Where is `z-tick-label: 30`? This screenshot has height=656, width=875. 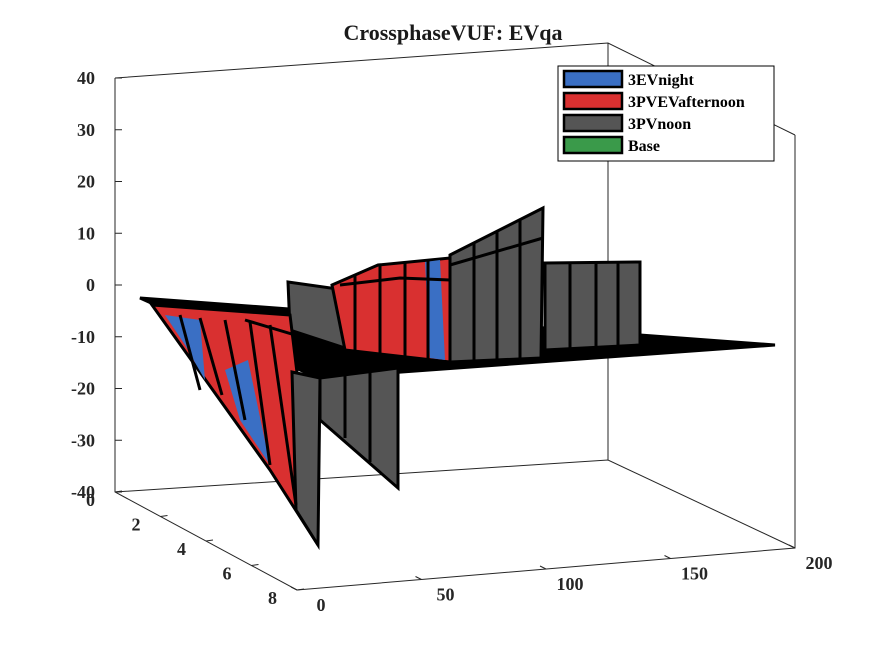
z-tick-label: 30 is located at coordinates (86, 130).